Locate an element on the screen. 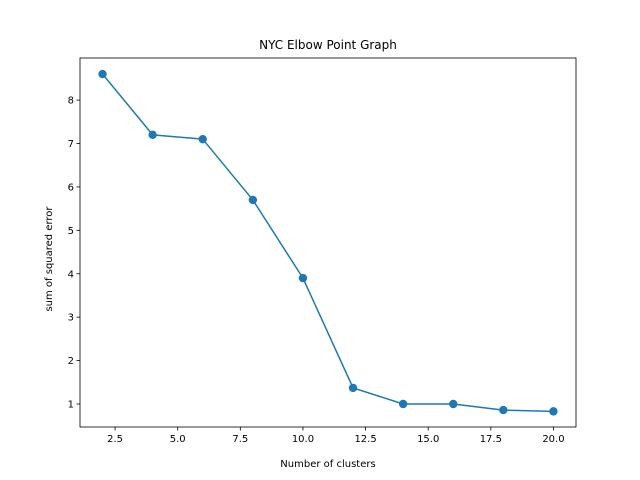 The width and height of the screenshot is (640, 480). y-tick-label: 3 is located at coordinates (71, 318).